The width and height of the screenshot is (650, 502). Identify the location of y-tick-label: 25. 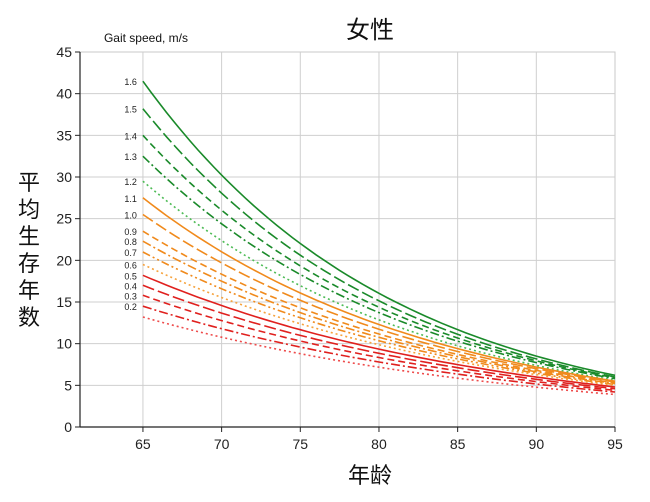
(64, 219).